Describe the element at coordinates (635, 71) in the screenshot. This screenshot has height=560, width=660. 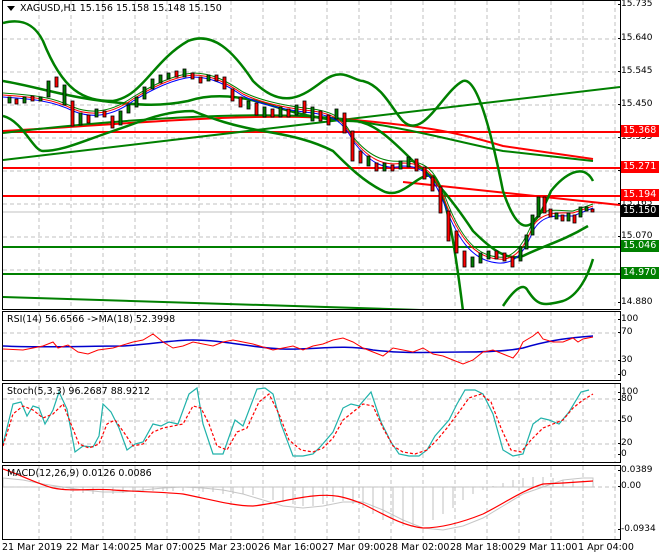
I see `price-tick: 15.545` at that location.